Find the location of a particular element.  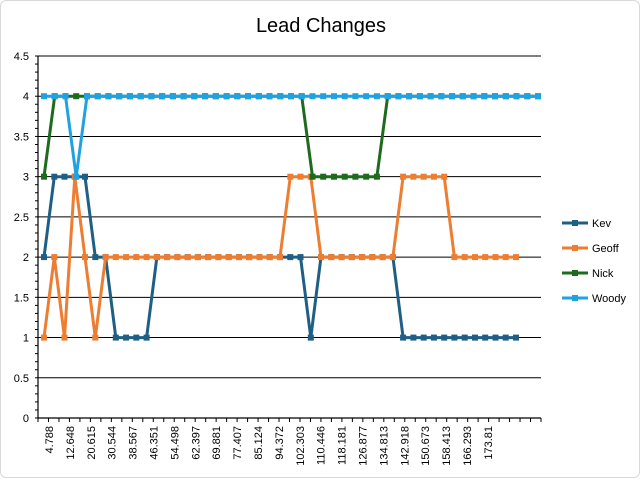

y-tick-label: 3.5 is located at coordinates (21, 137).